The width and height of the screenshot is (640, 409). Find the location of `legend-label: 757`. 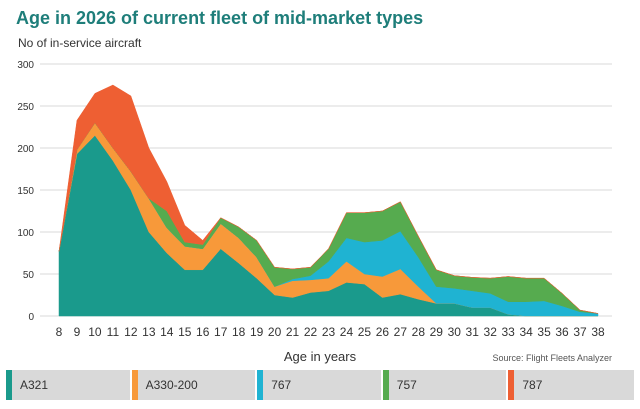

legend-label: 757 is located at coordinates (406, 385).